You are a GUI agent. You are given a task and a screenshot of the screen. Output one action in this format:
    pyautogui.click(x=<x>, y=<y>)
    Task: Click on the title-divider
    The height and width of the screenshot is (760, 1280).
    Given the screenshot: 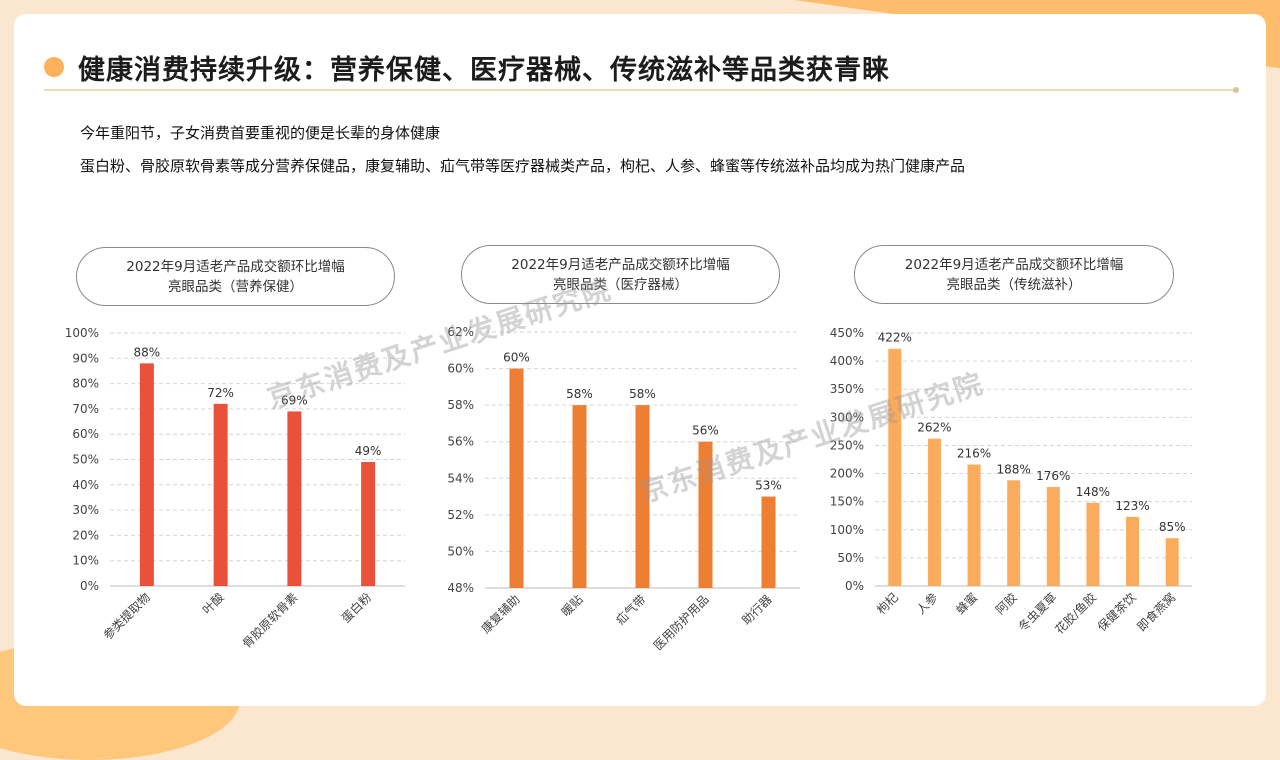 What is the action you would take?
    pyautogui.click(x=640, y=90)
    